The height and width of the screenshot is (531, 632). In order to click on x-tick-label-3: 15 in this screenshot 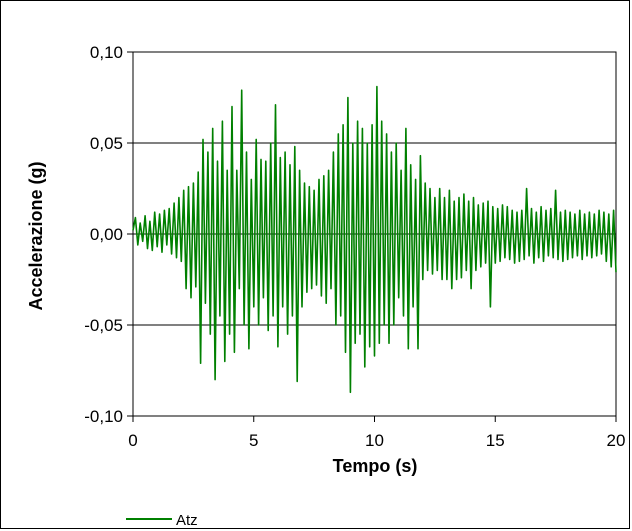, I will do `click(495, 440)`.